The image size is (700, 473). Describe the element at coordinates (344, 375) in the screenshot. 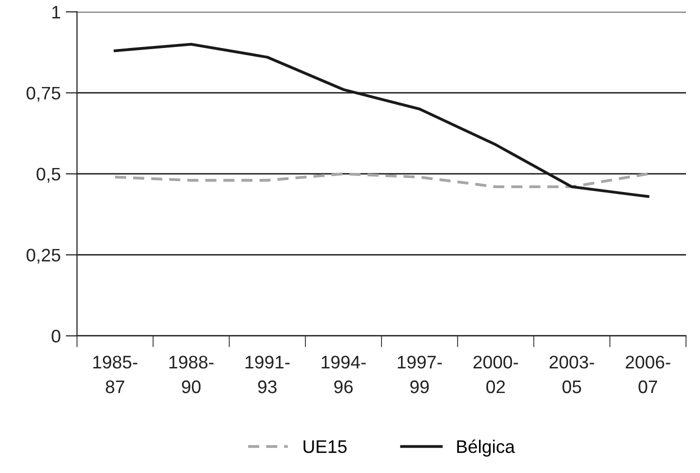

I see `x-tick-label: 1994- 96` at that location.